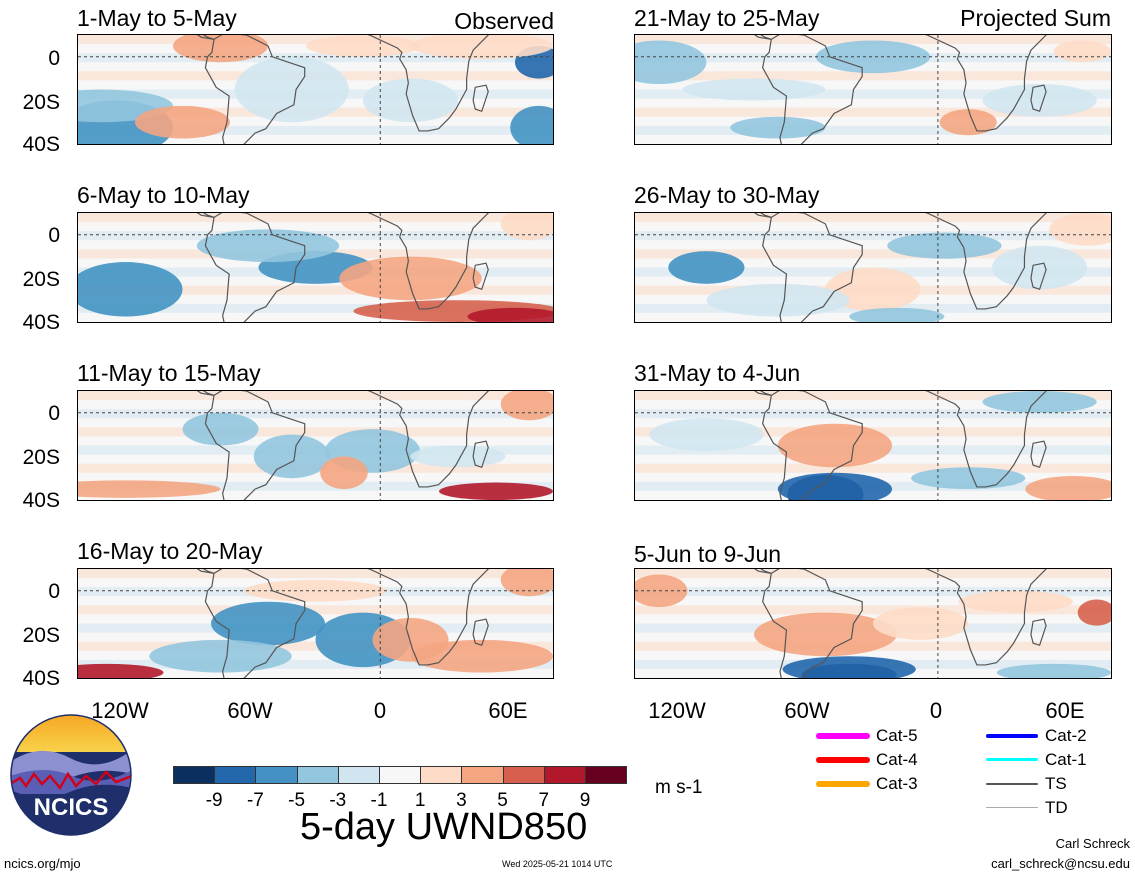 This screenshot has width=1135, height=879. I want to click on map-panel-p4, so click(315, 623).